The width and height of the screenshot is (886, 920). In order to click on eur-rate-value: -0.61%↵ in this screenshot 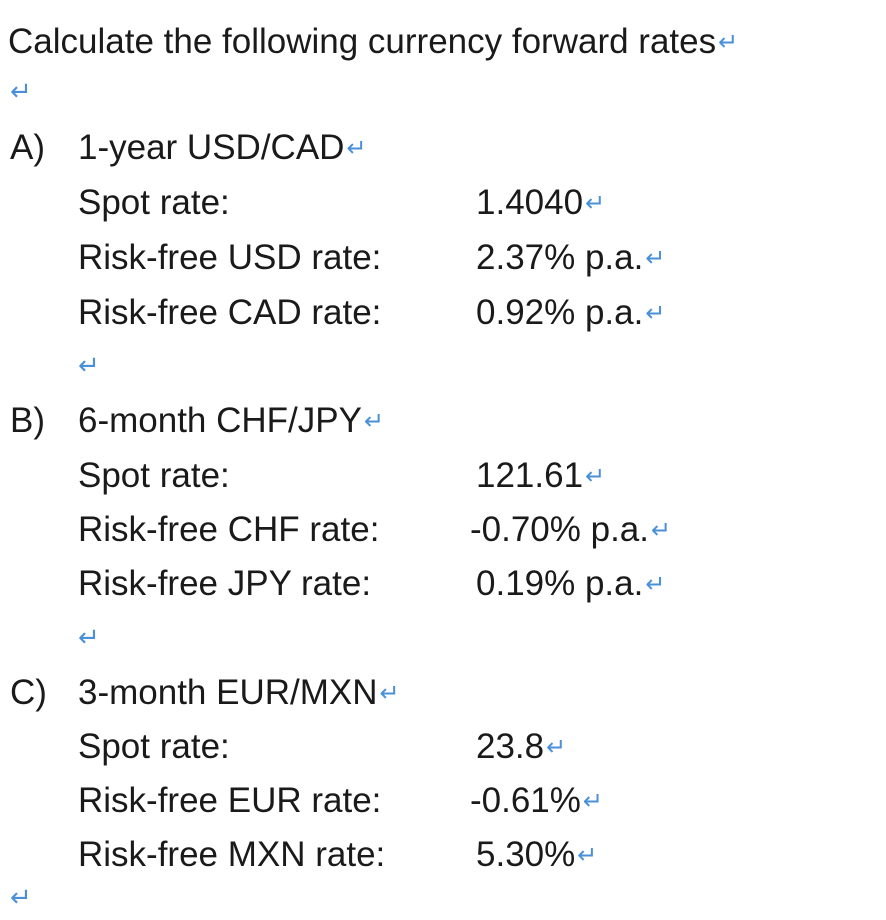, I will do `click(536, 803)`.